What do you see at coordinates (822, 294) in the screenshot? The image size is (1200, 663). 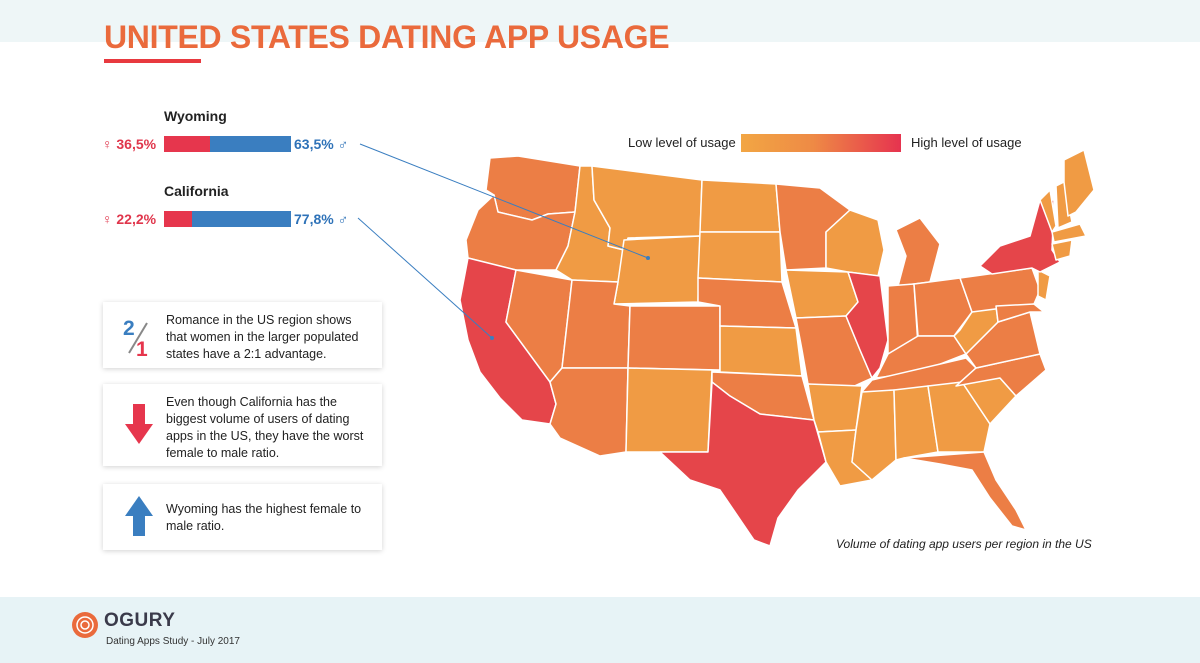 I see `map-region-iowa` at bounding box center [822, 294].